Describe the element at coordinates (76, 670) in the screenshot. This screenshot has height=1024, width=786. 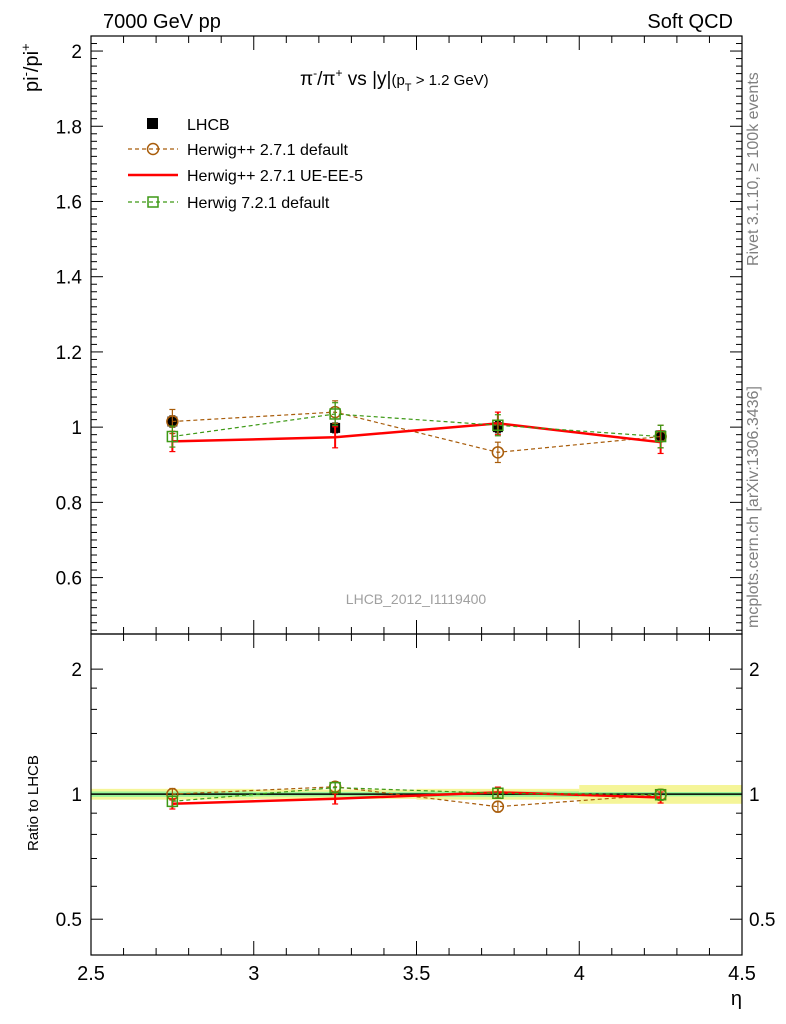
I see `ratio-ytick-label: 2` at that location.